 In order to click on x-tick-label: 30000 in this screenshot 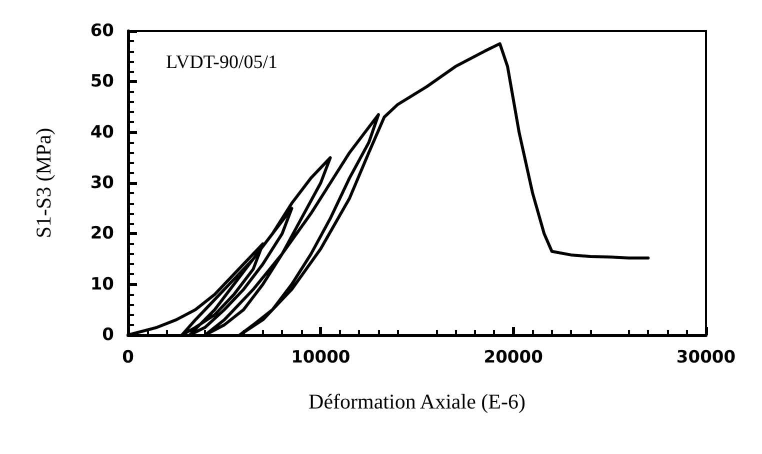, I will do `click(706, 358)`.